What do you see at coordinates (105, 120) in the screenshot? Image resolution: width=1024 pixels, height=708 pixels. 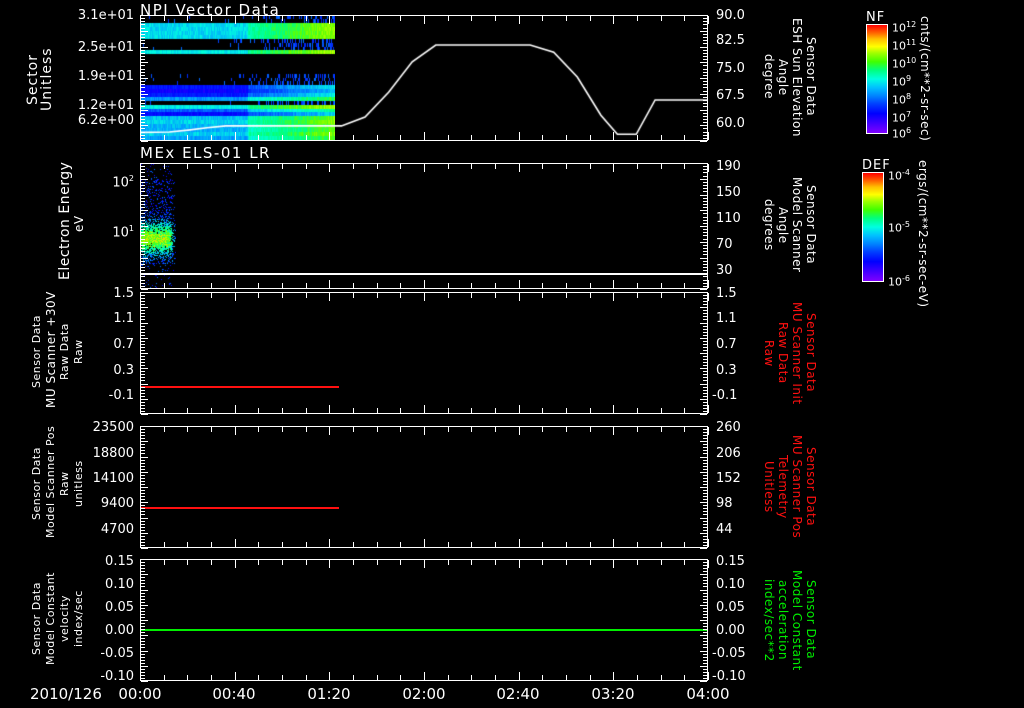 I see `panel-1-left-tick-4: 6.2e+00` at bounding box center [105, 120].